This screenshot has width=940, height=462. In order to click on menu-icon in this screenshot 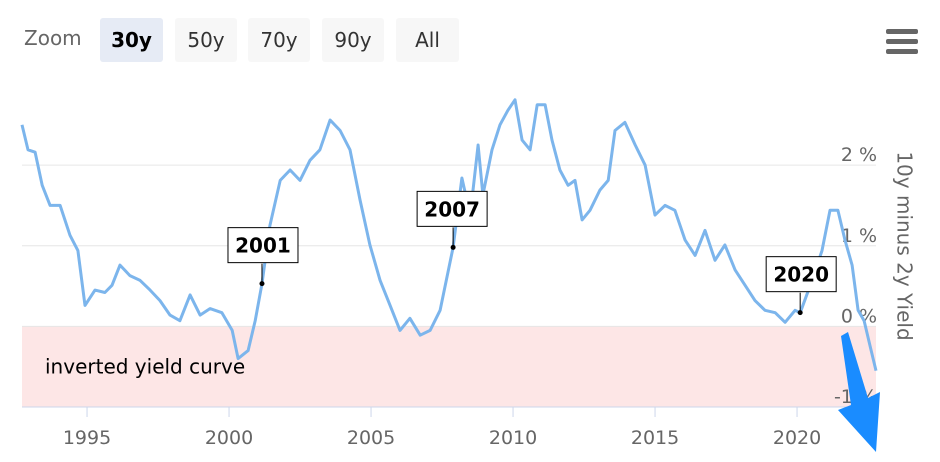, I will do `click(902, 41)`.